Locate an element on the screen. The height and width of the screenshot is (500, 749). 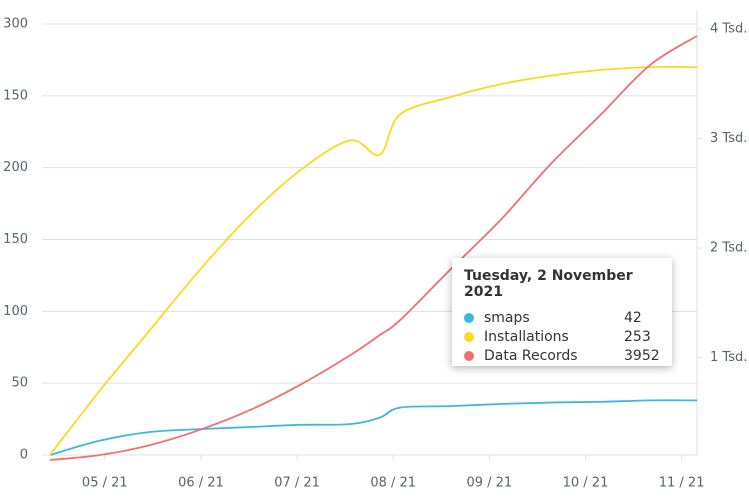
tooltip-row: Data Records 3952 is located at coordinates (562, 355).